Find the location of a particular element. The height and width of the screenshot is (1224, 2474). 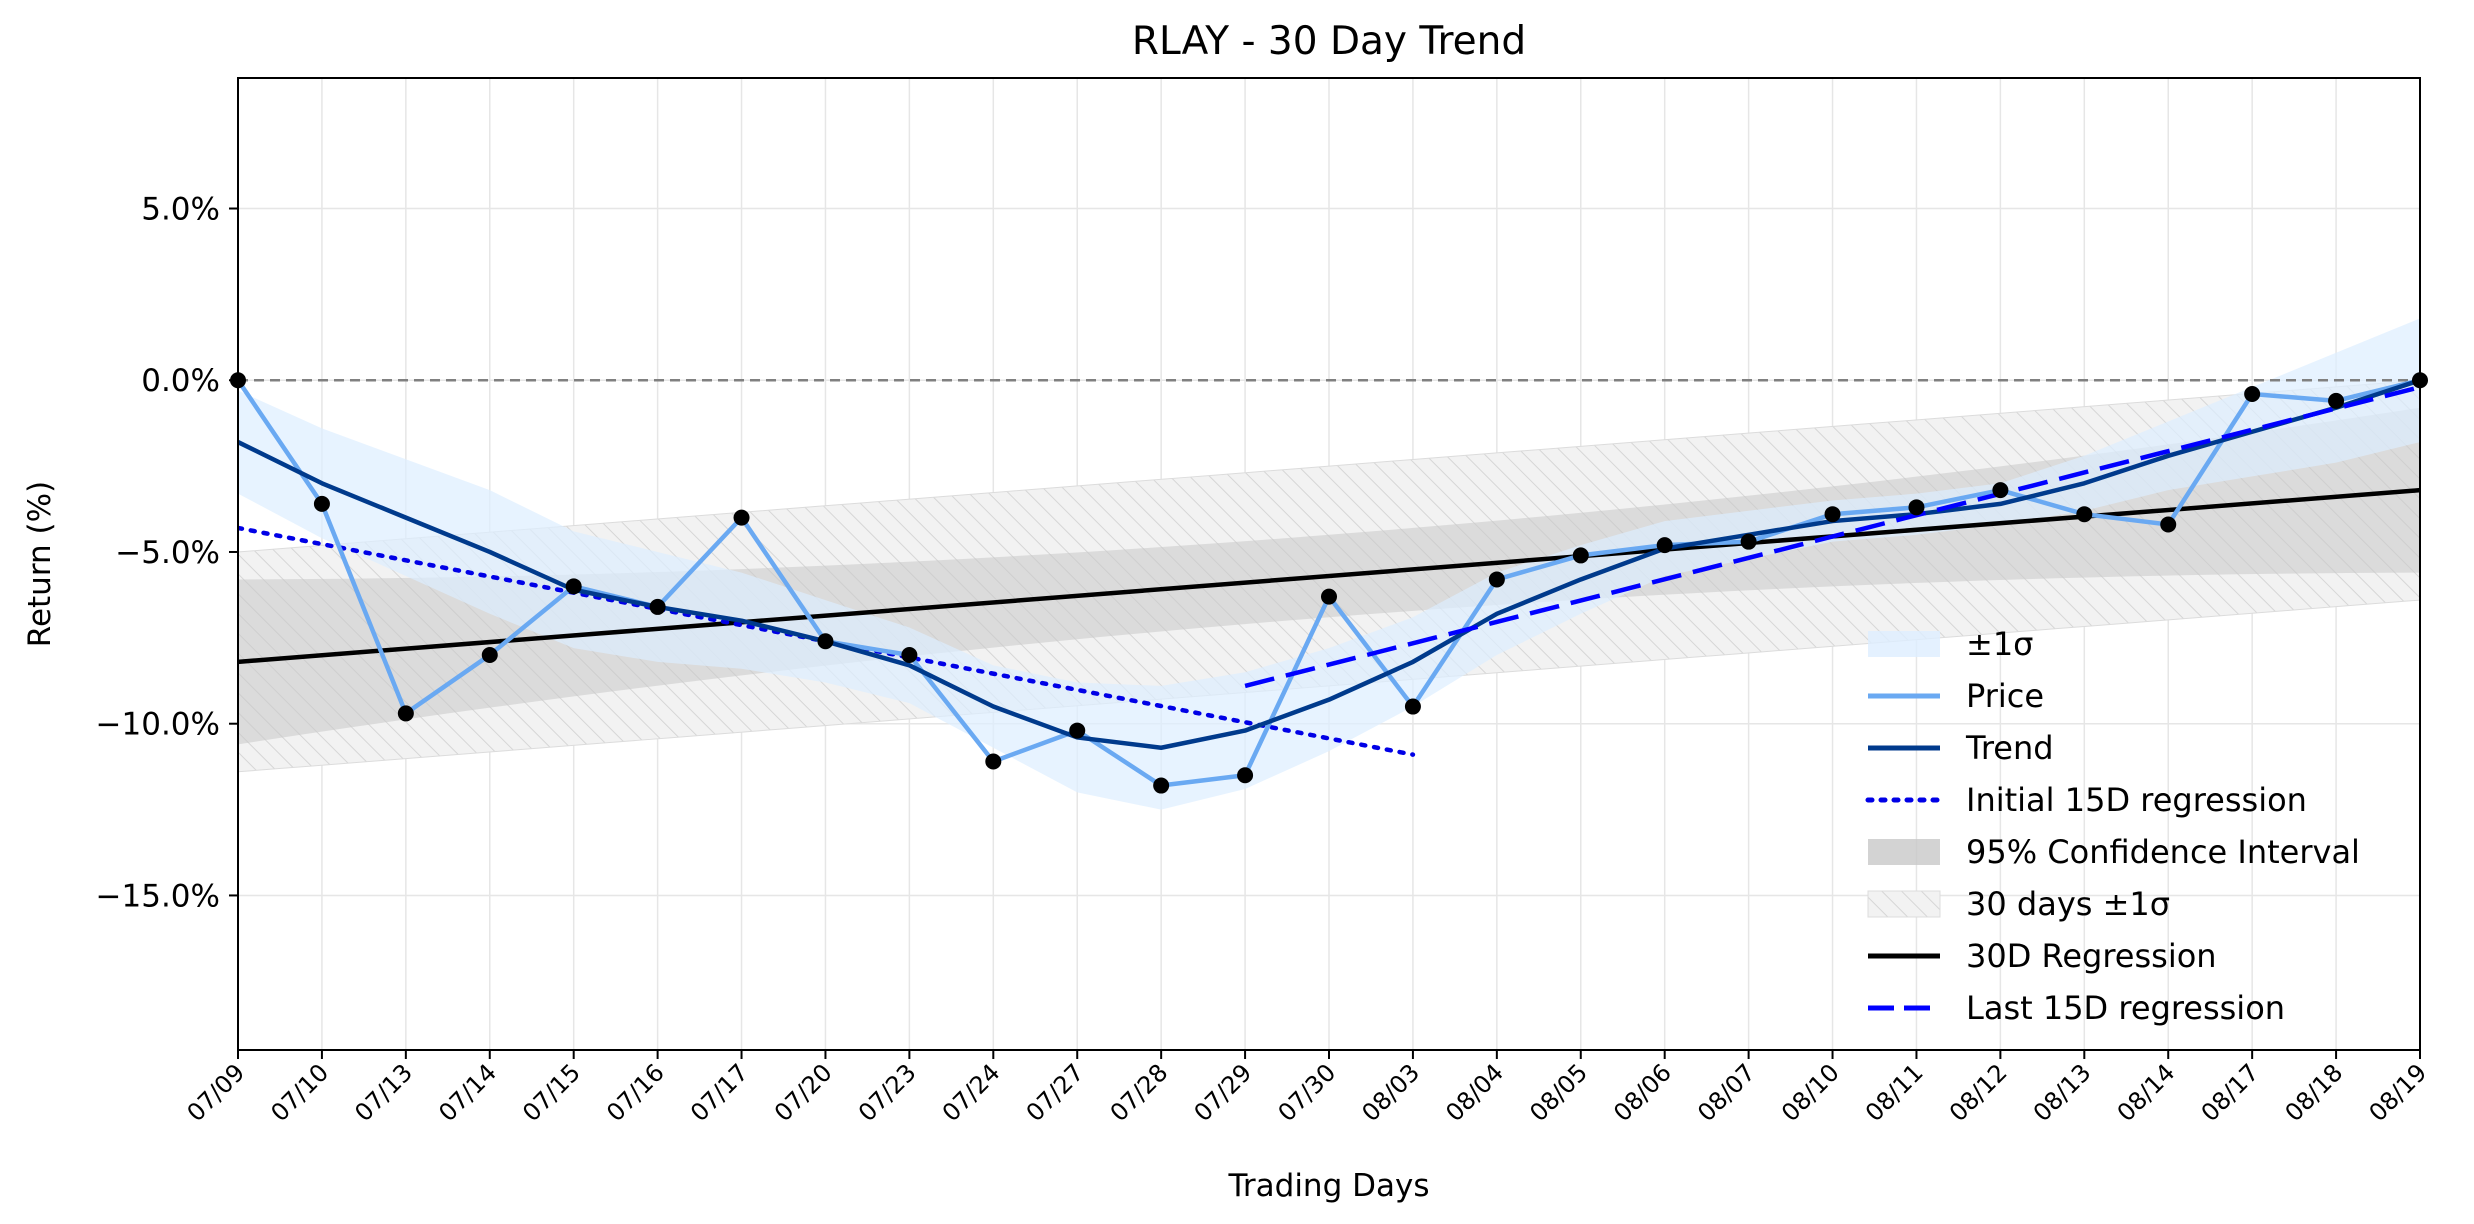

x-tick-label: 07/10 is located at coordinates (299, 1092).